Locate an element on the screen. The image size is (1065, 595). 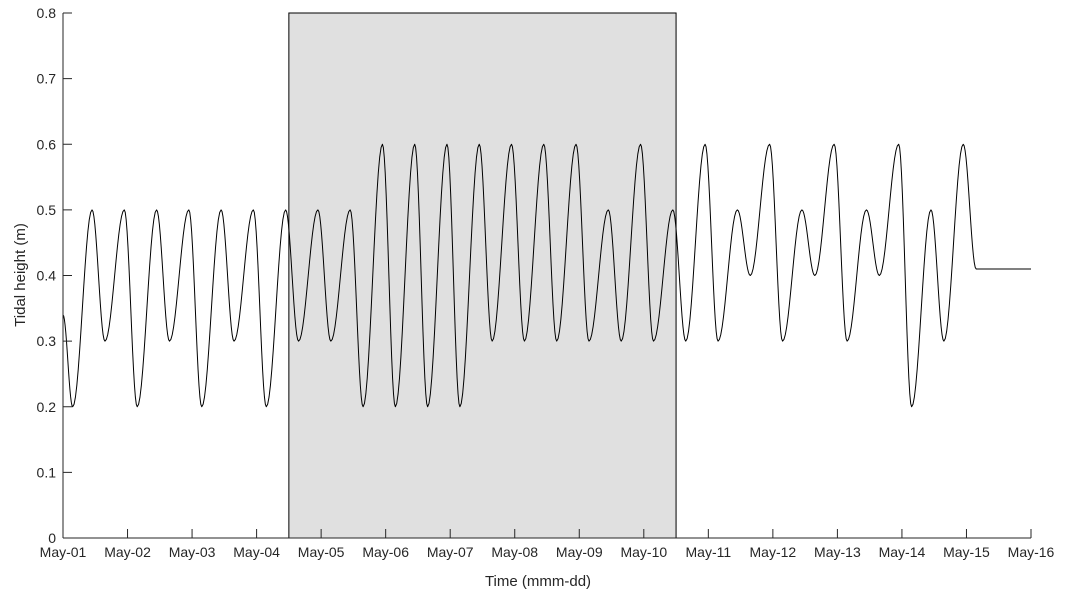
x-tick-label: May-08 is located at coordinates (514, 552).